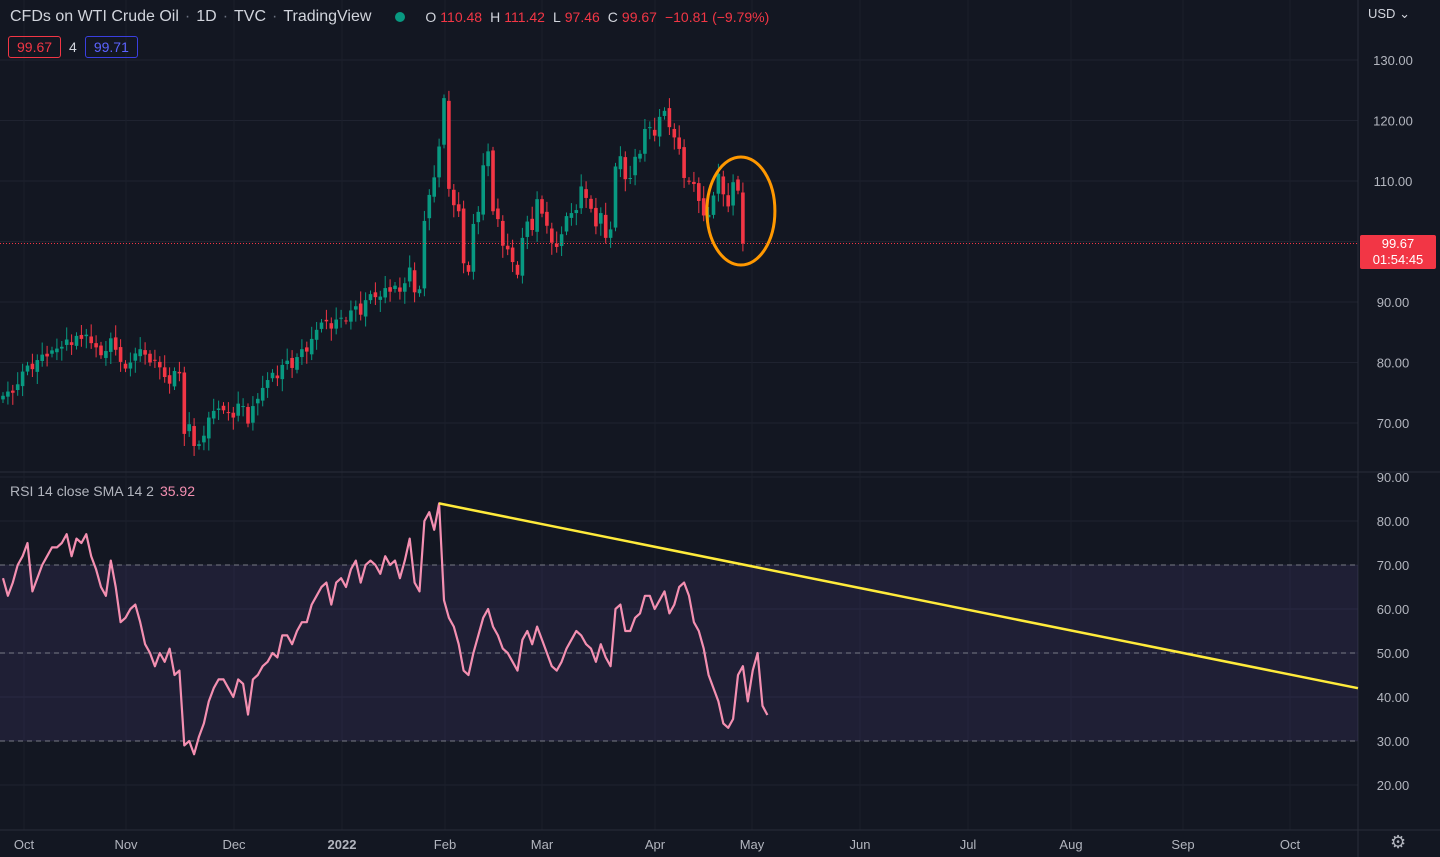 The width and height of the screenshot is (1440, 857). I want to click on price-tick-label: 130.00, so click(1393, 60).